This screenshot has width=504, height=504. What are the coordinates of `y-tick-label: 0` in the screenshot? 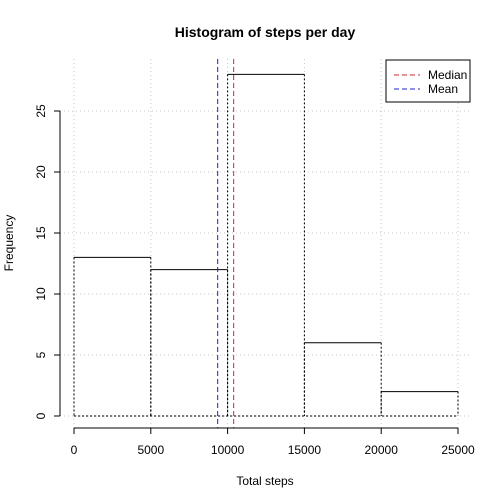 It's located at (41, 415).